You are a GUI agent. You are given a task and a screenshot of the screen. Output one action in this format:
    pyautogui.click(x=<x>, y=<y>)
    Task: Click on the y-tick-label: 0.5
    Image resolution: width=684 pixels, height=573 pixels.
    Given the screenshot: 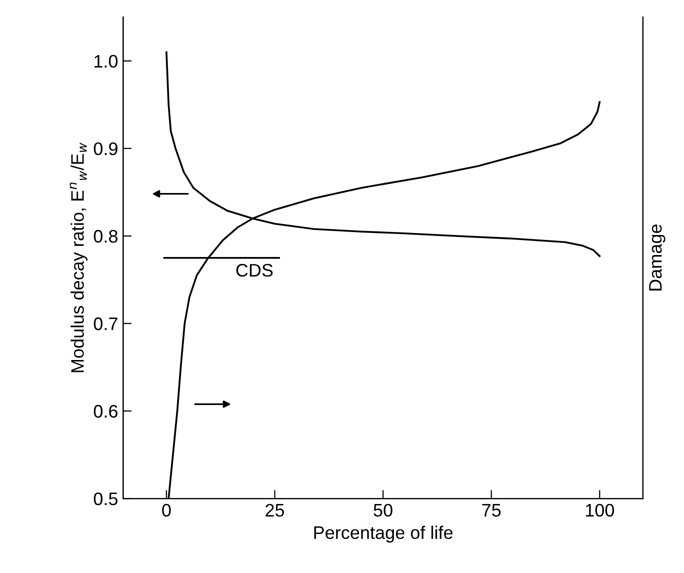 What is the action you would take?
    pyautogui.click(x=106, y=499)
    